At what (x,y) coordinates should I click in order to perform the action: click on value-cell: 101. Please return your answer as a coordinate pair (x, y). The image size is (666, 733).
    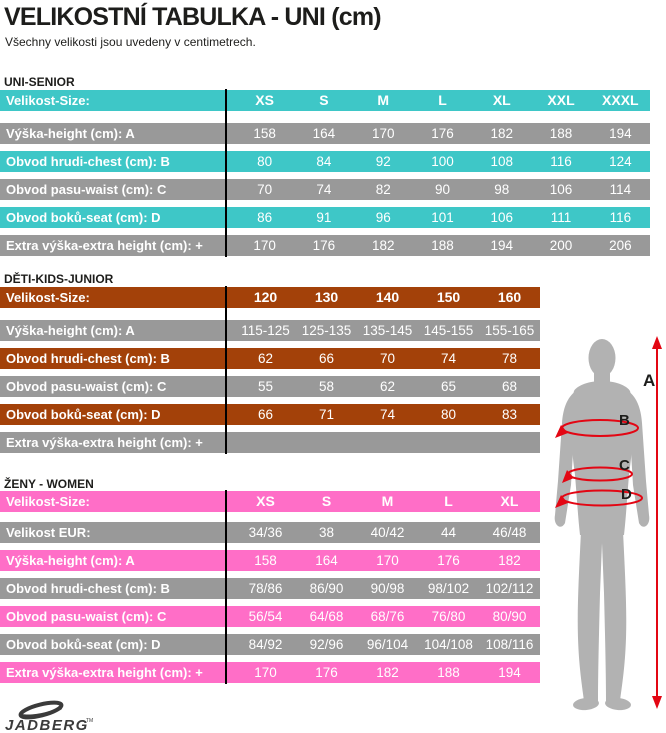
    Looking at the image, I should click on (442, 217).